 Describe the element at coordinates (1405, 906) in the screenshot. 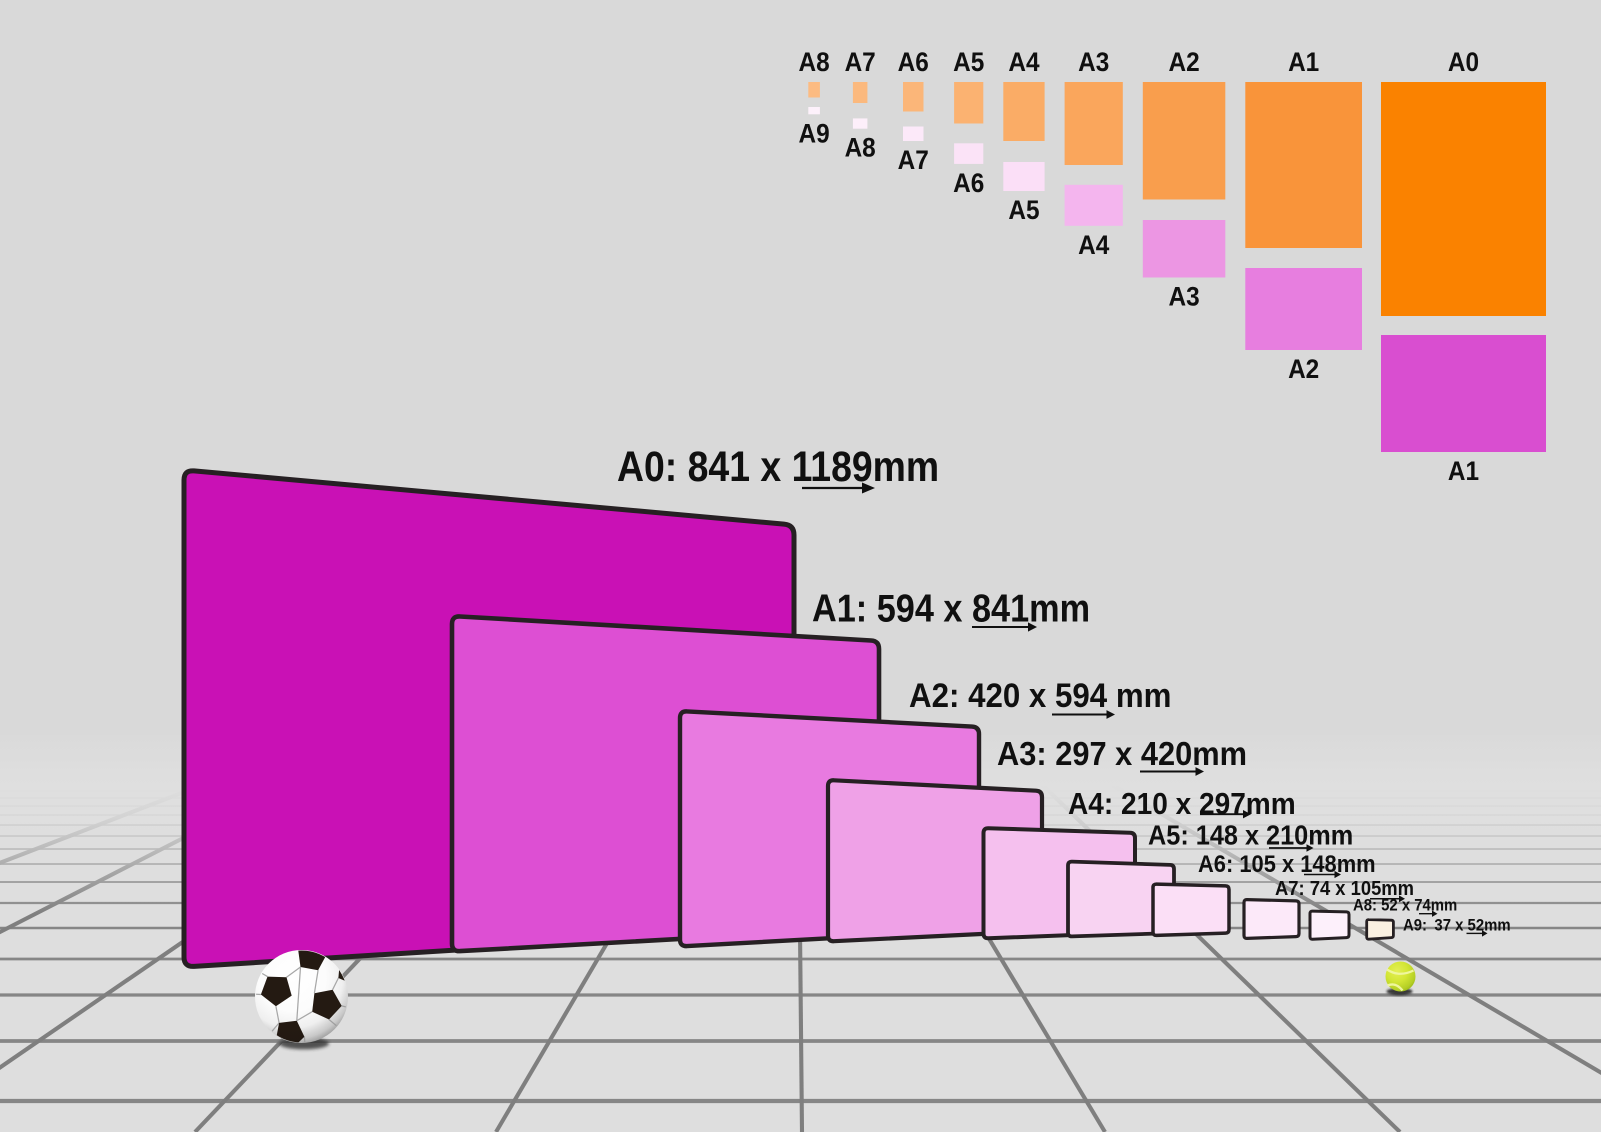

I see `svg-text: A8: 52 x 74mm` at that location.